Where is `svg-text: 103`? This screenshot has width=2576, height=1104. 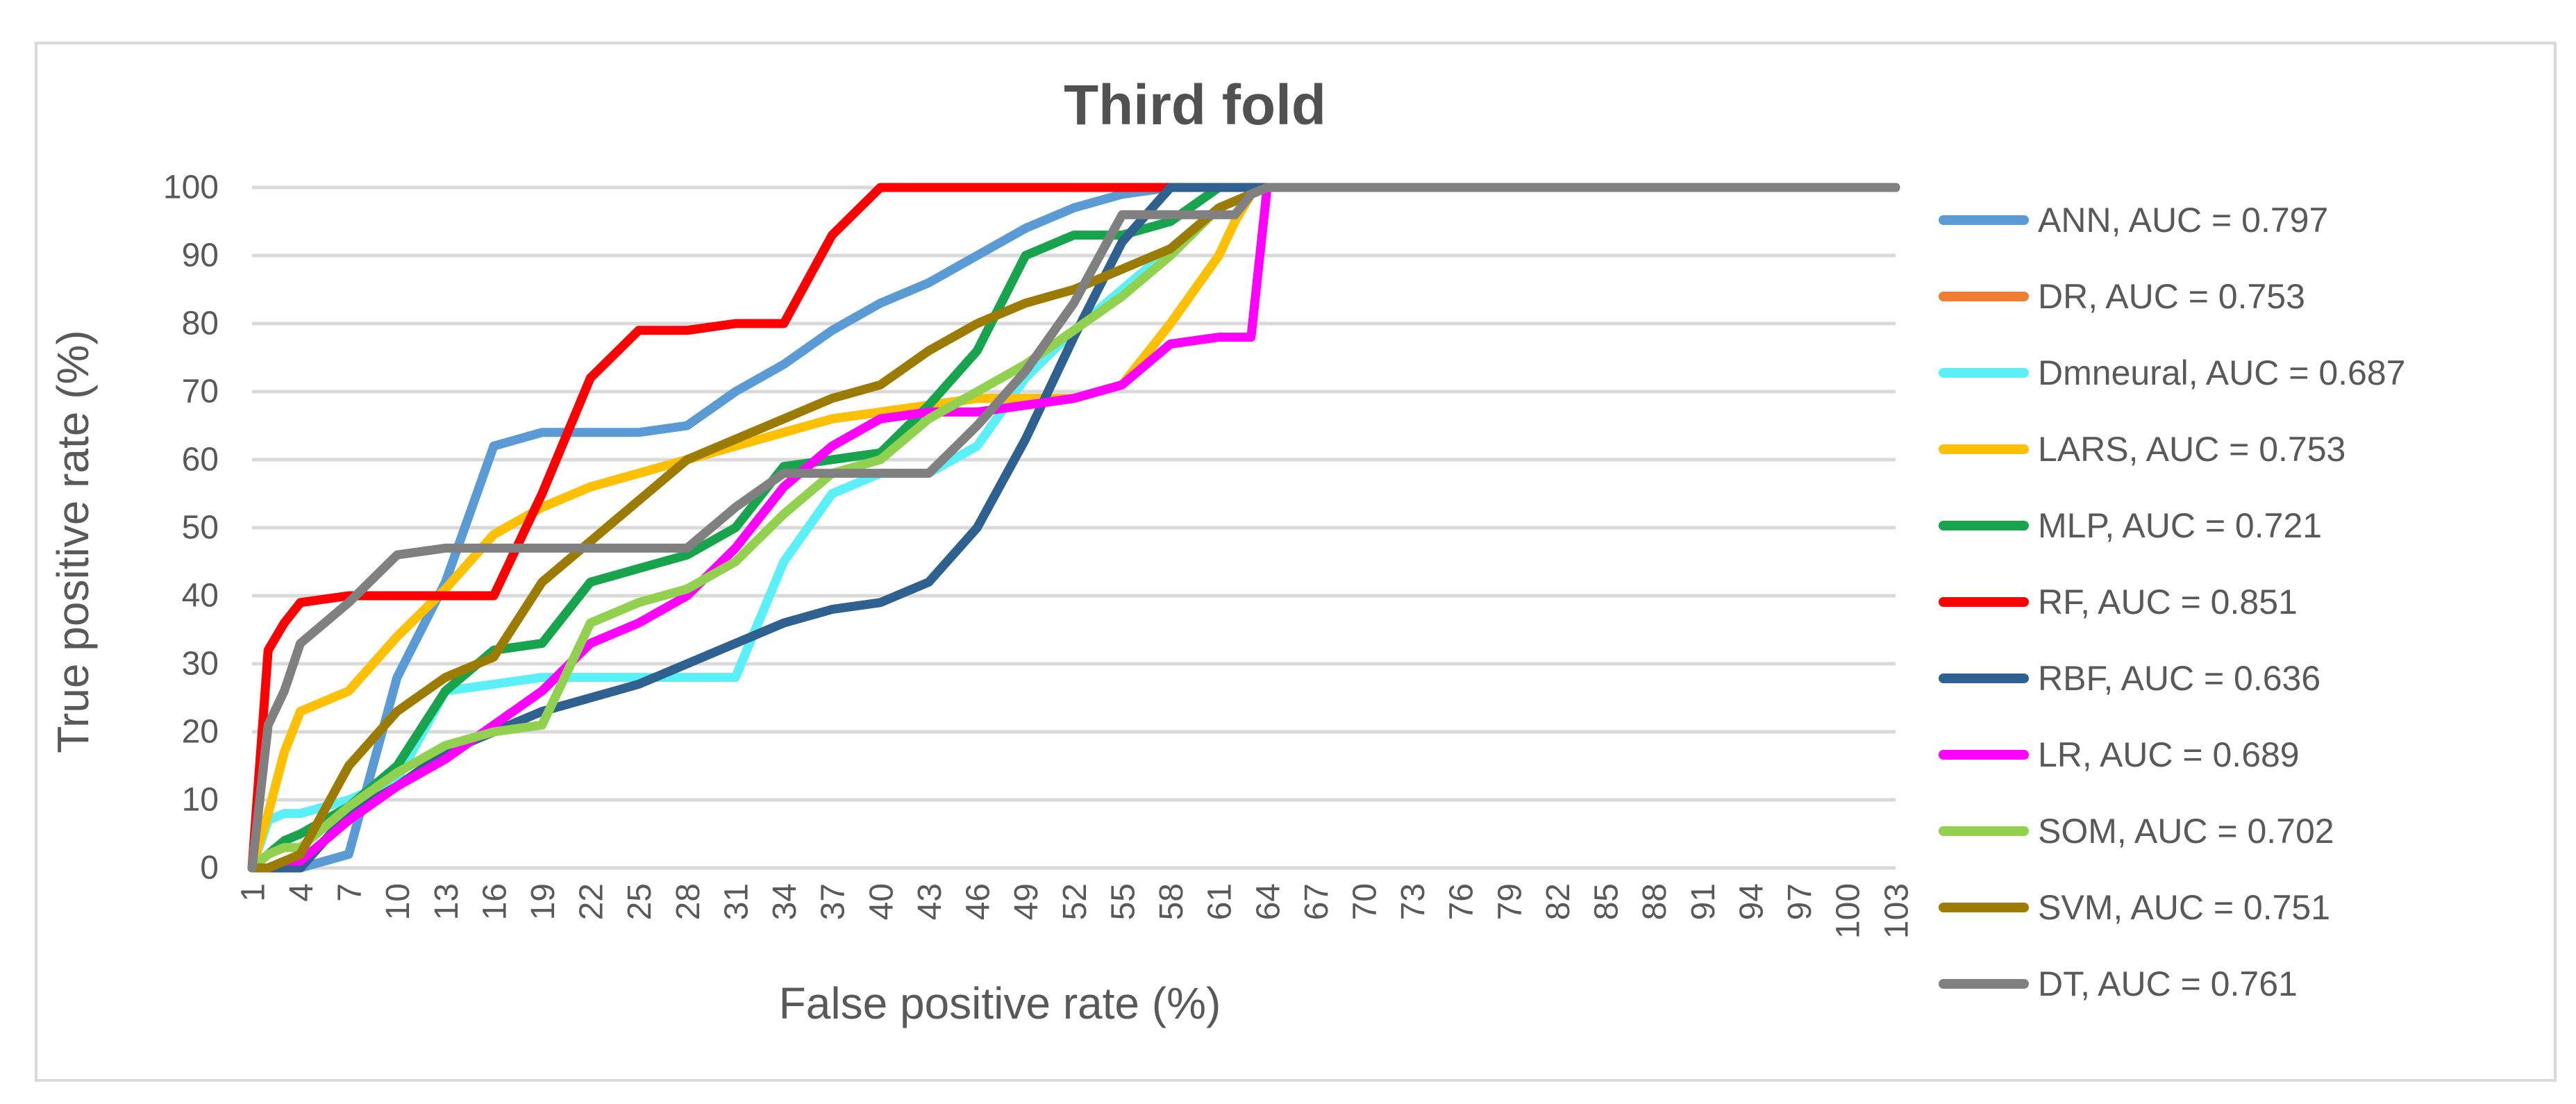
svg-text: 103 is located at coordinates (1896, 911).